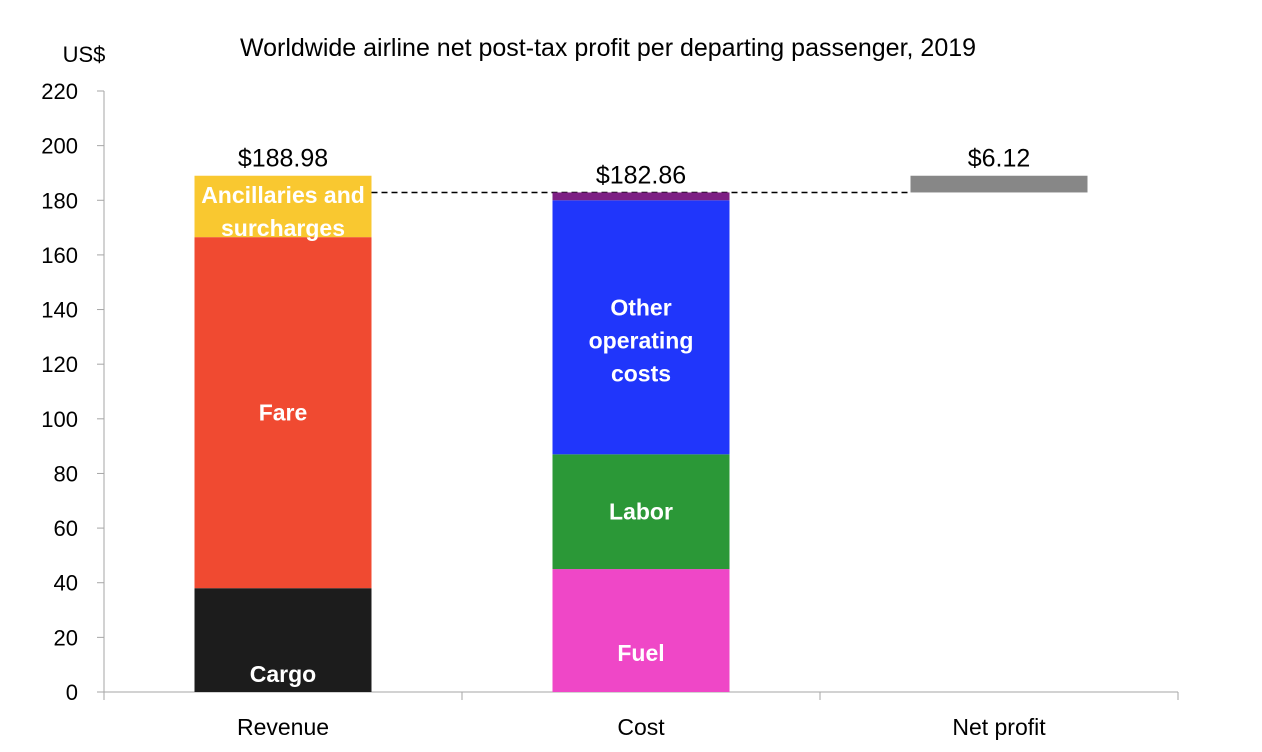 The width and height of the screenshot is (1262, 752). What do you see at coordinates (641, 340) in the screenshot?
I see `segment-label: operating` at bounding box center [641, 340].